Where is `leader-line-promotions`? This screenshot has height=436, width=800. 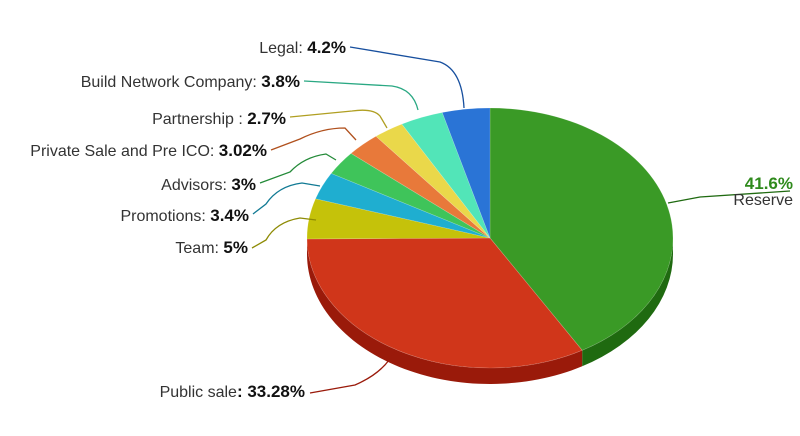 leader-line-promotions is located at coordinates (286, 198).